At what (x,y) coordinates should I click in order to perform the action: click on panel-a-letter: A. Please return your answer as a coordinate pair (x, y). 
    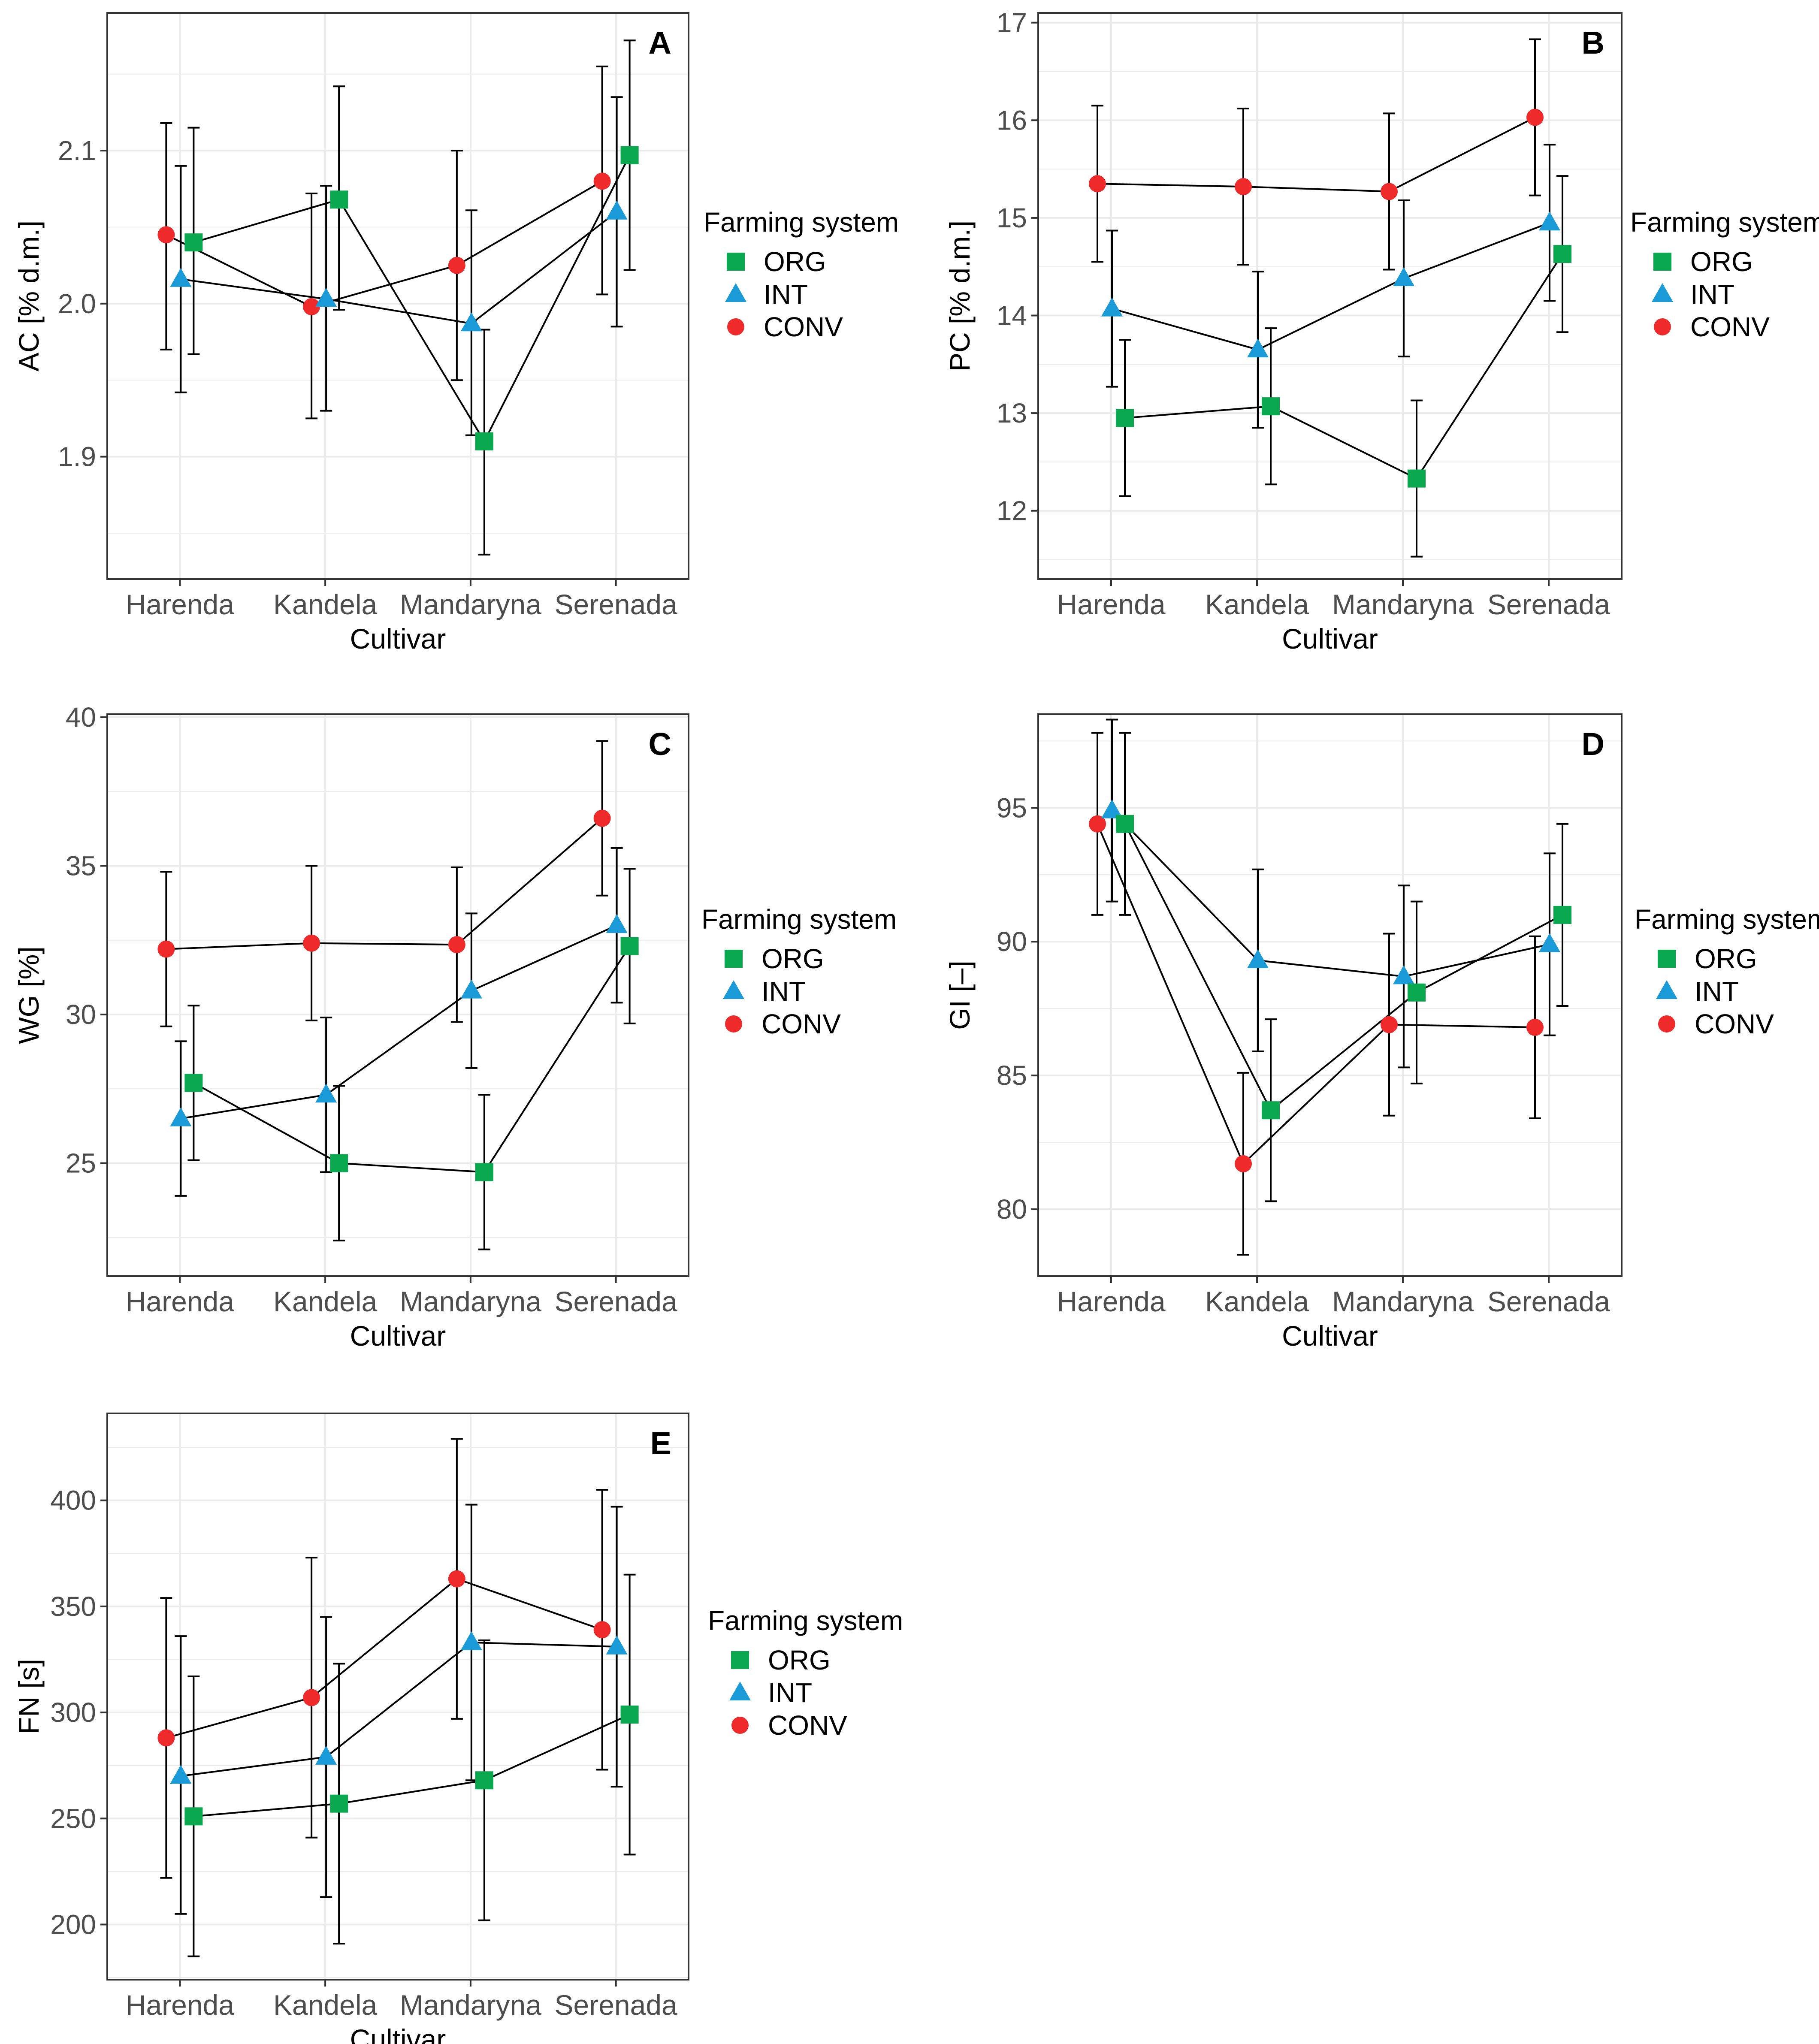
    Looking at the image, I should click on (660, 42).